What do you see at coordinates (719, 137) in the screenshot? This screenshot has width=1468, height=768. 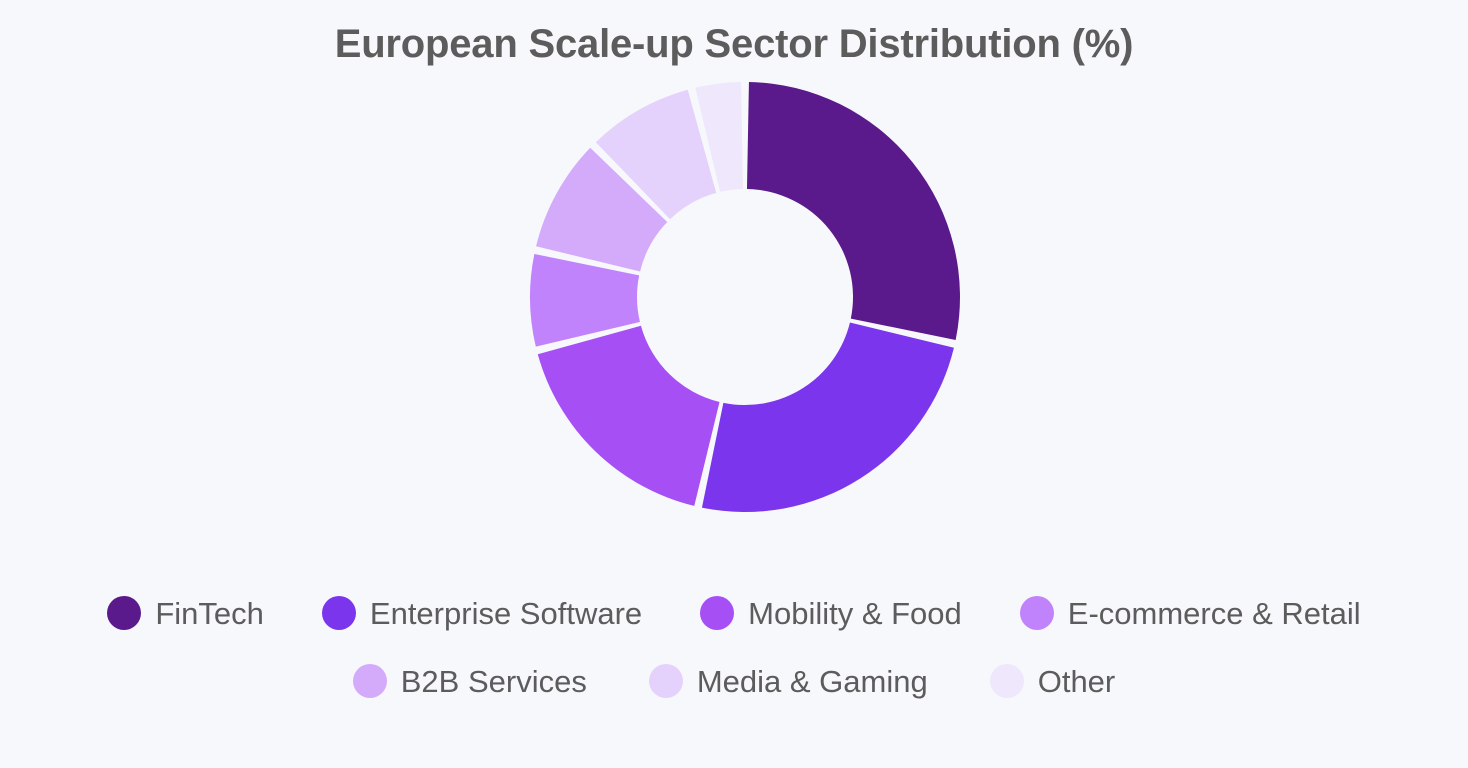 I see `donut-slice: Other: 4%` at bounding box center [719, 137].